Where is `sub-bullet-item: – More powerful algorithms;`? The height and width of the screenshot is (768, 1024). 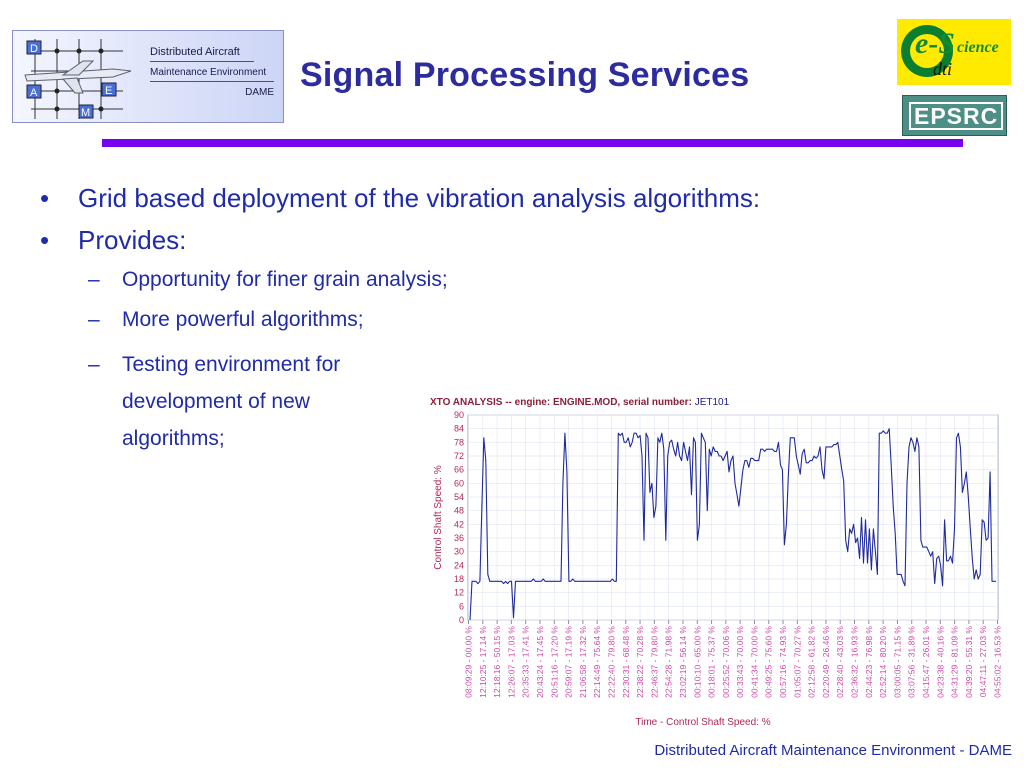
sub-bullet-item: – More powerful algorithms; is located at coordinates (440, 320).